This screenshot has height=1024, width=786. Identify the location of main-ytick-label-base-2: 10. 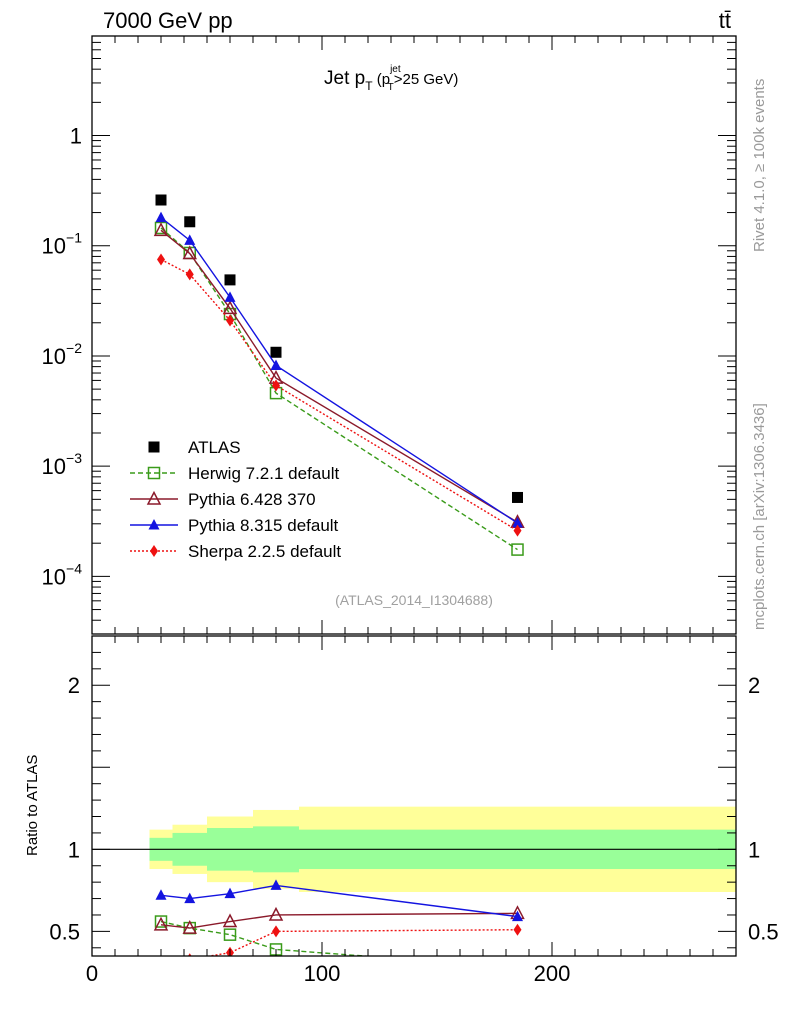
(54, 356).